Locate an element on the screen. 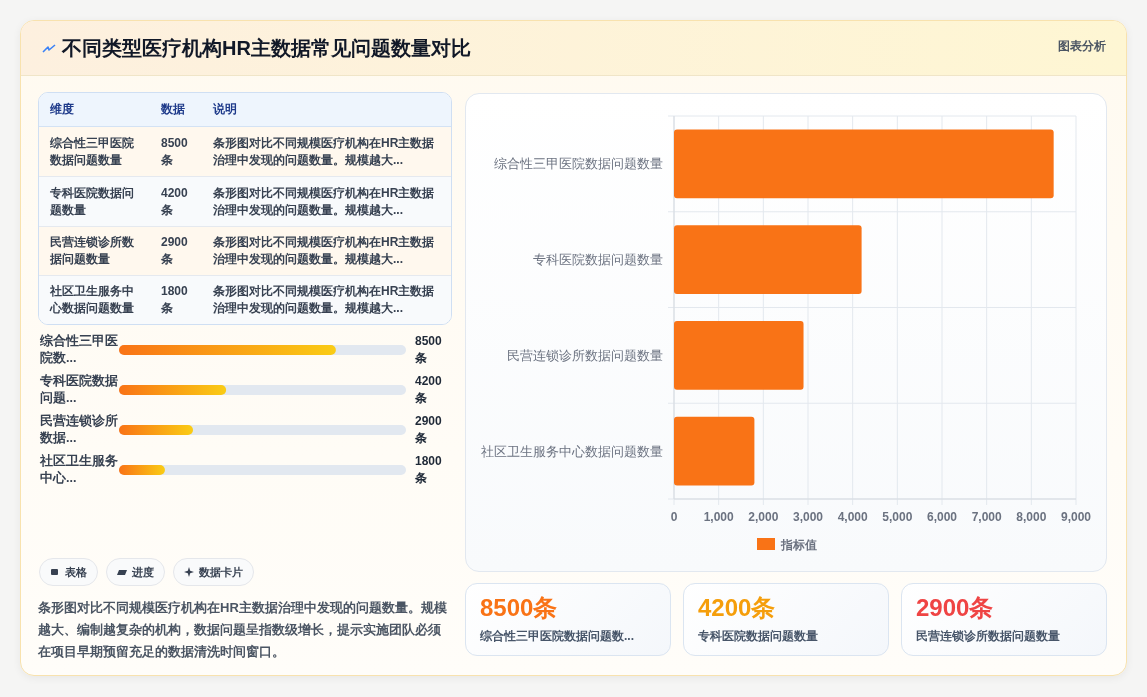  y-tick-label: 社区卫生服务中心数据问题数量 is located at coordinates (572, 451).